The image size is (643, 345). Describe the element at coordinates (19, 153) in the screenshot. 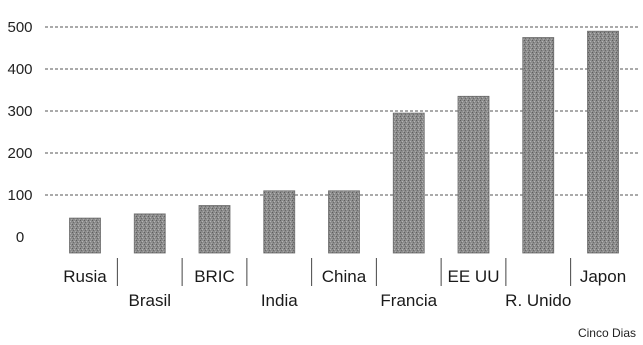

I see `y-tick-label: 200` at that location.